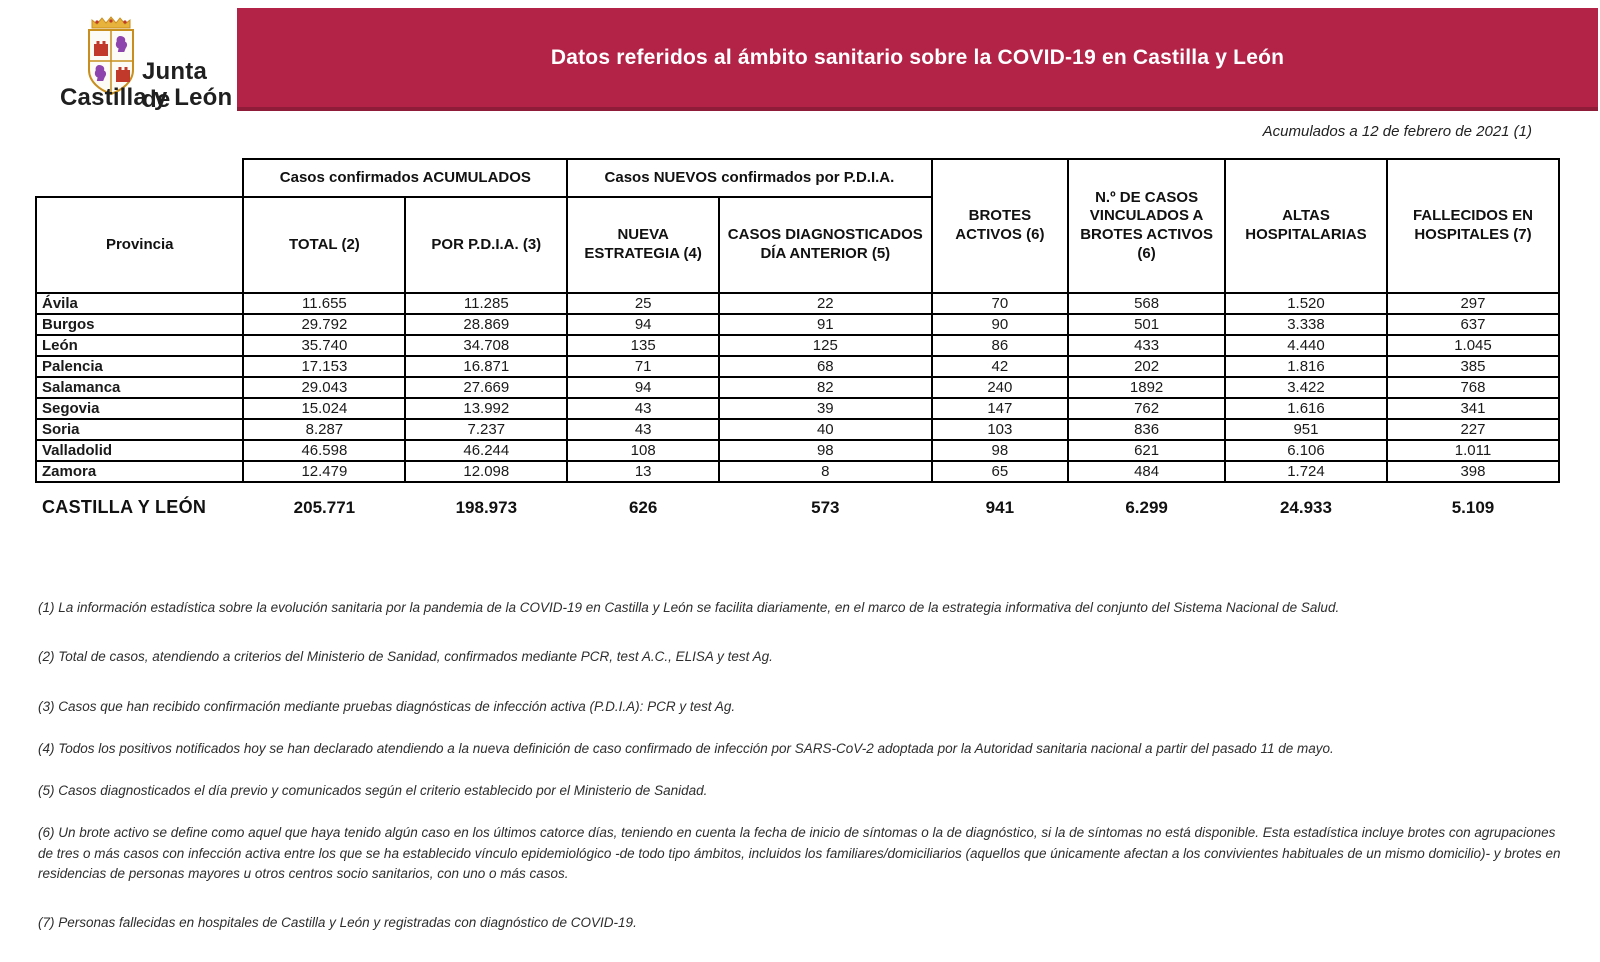 This screenshot has height=962, width=1600. Describe the element at coordinates (797, 387) in the screenshot. I see `table-row: Salamanca 29.043 27.669 94 82 240 1892 3.422 768` at that location.